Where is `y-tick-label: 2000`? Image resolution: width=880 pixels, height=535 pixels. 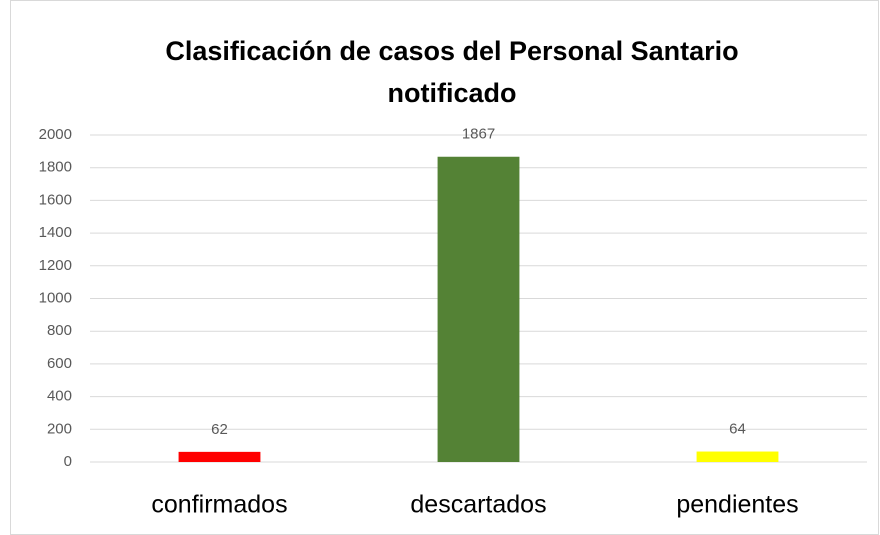
y-tick-label: 2000 is located at coordinates (55, 134).